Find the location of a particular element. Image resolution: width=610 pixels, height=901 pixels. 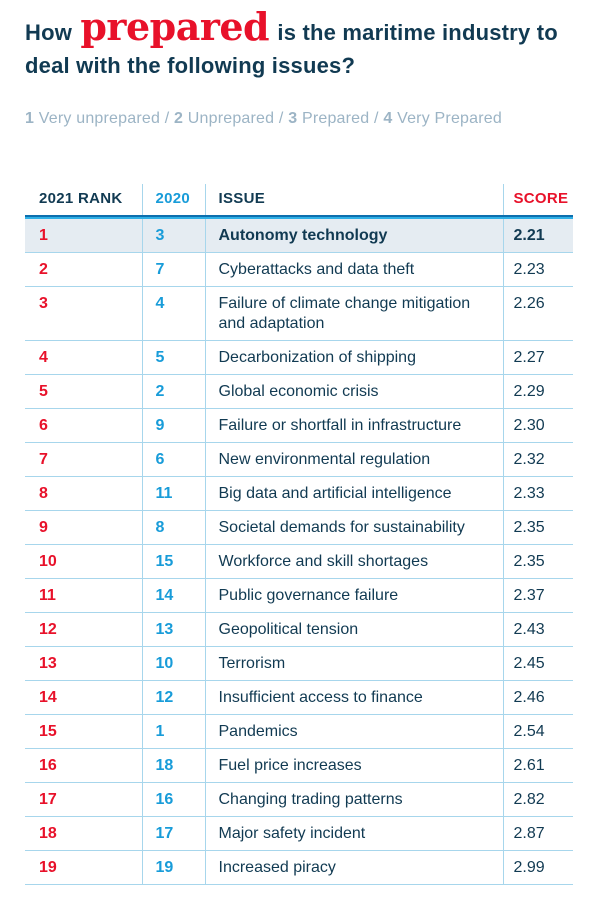

rank-2020-cell: 9 is located at coordinates (173, 425).